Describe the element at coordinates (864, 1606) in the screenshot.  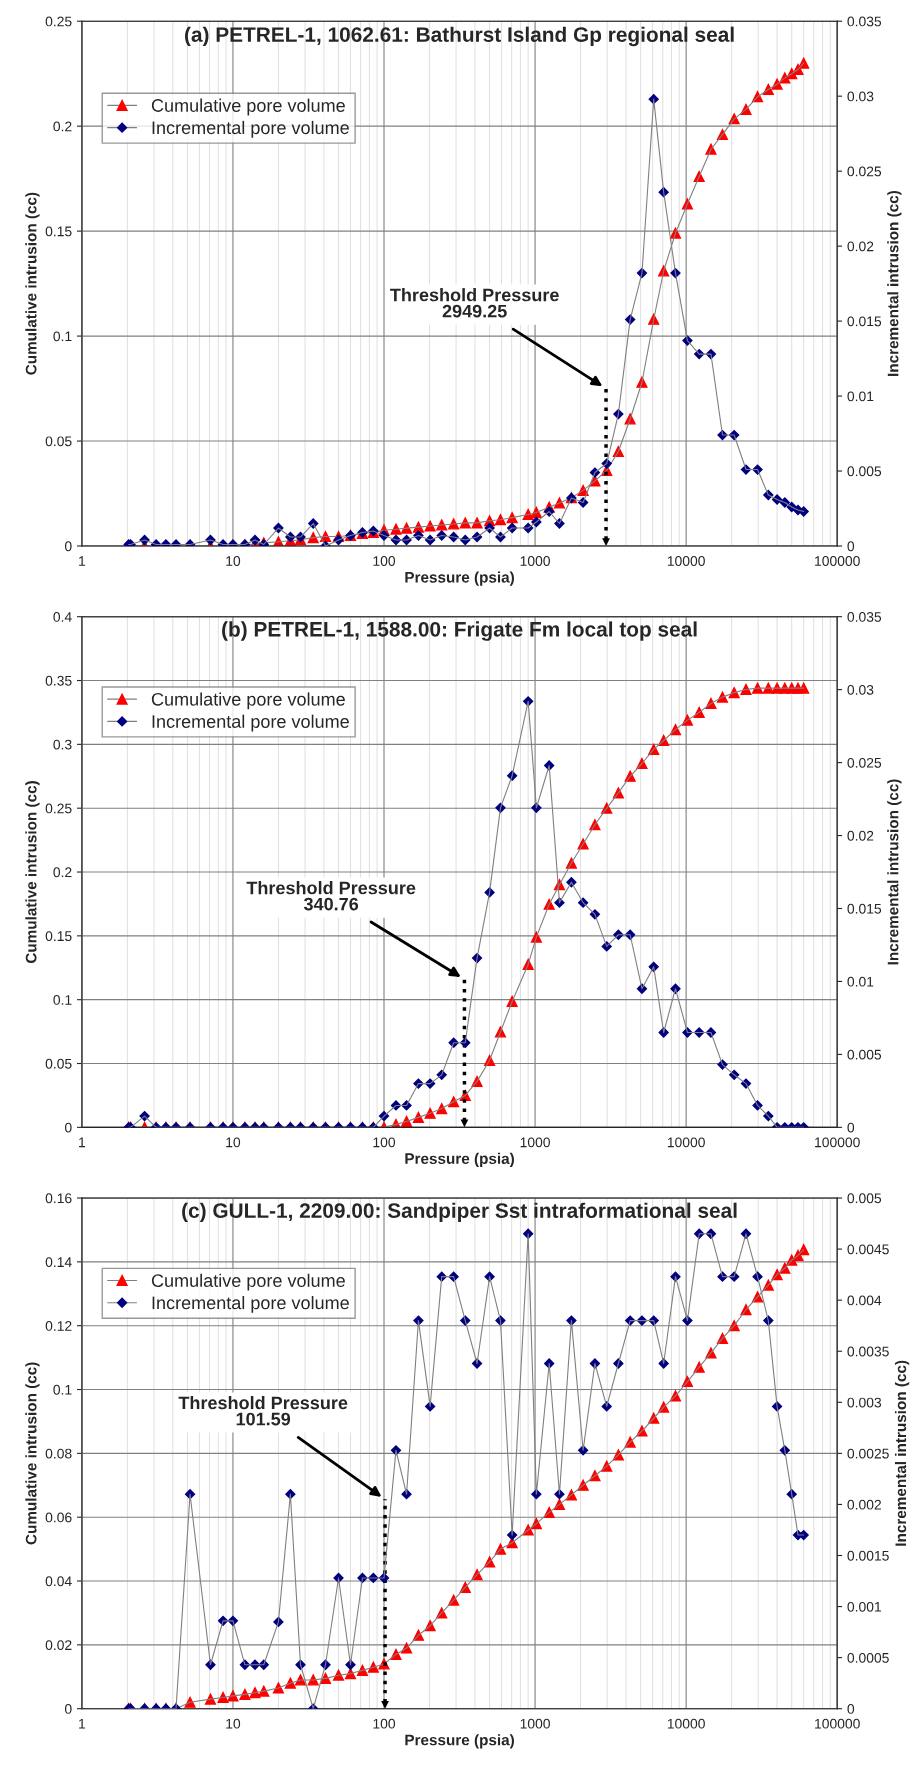
I see `y2-tick-label: 0.001` at that location.